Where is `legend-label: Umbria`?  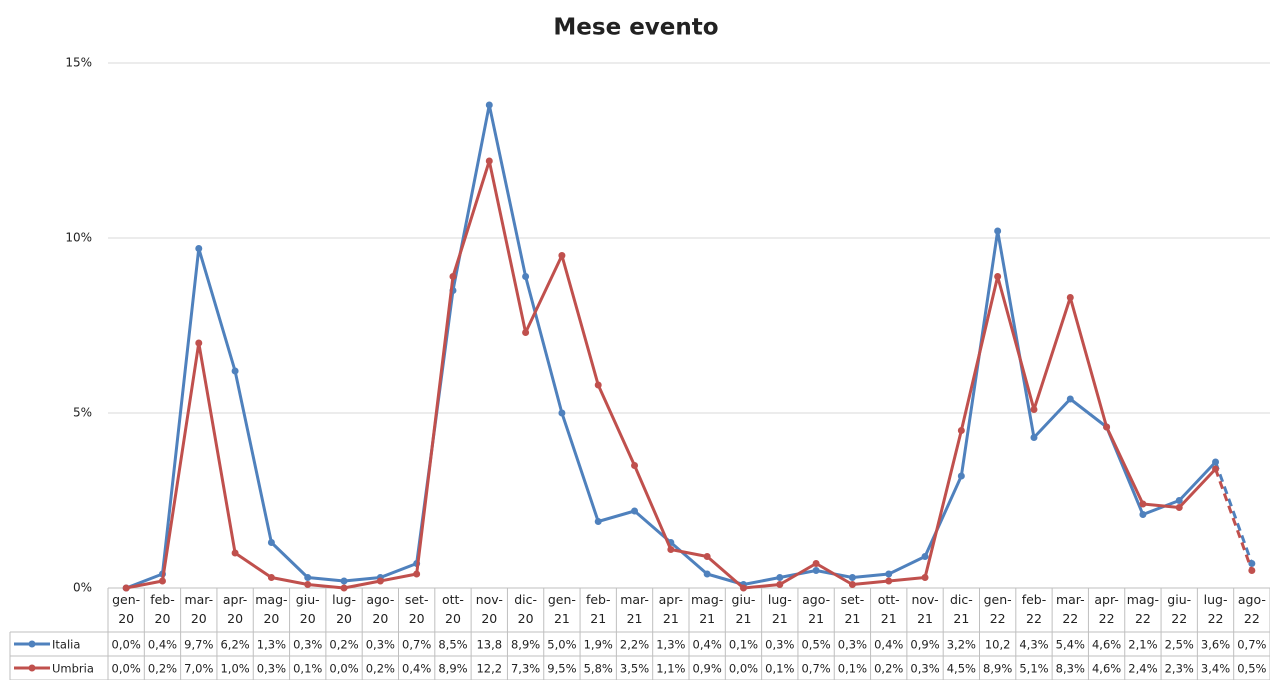
legend-label: Umbria is located at coordinates (73, 669).